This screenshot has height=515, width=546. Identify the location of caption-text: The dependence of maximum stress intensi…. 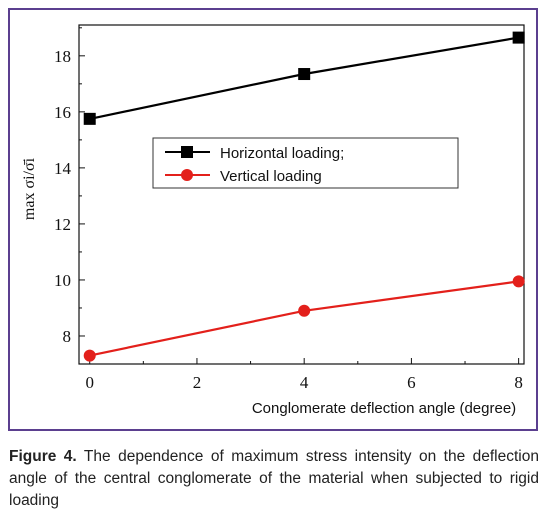
(274, 478).